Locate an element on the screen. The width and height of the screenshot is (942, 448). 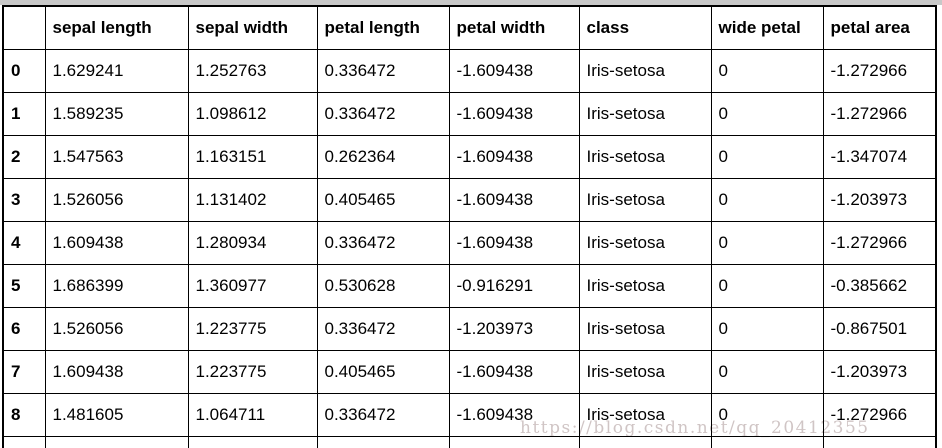
table-cell: 1.098612 is located at coordinates (252, 113).